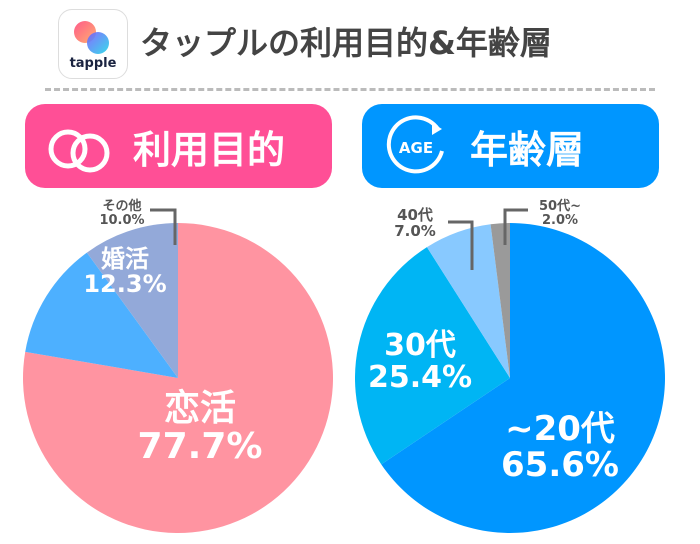  What do you see at coordinates (79, 151) in the screenshot?
I see `rings-icon` at bounding box center [79, 151].